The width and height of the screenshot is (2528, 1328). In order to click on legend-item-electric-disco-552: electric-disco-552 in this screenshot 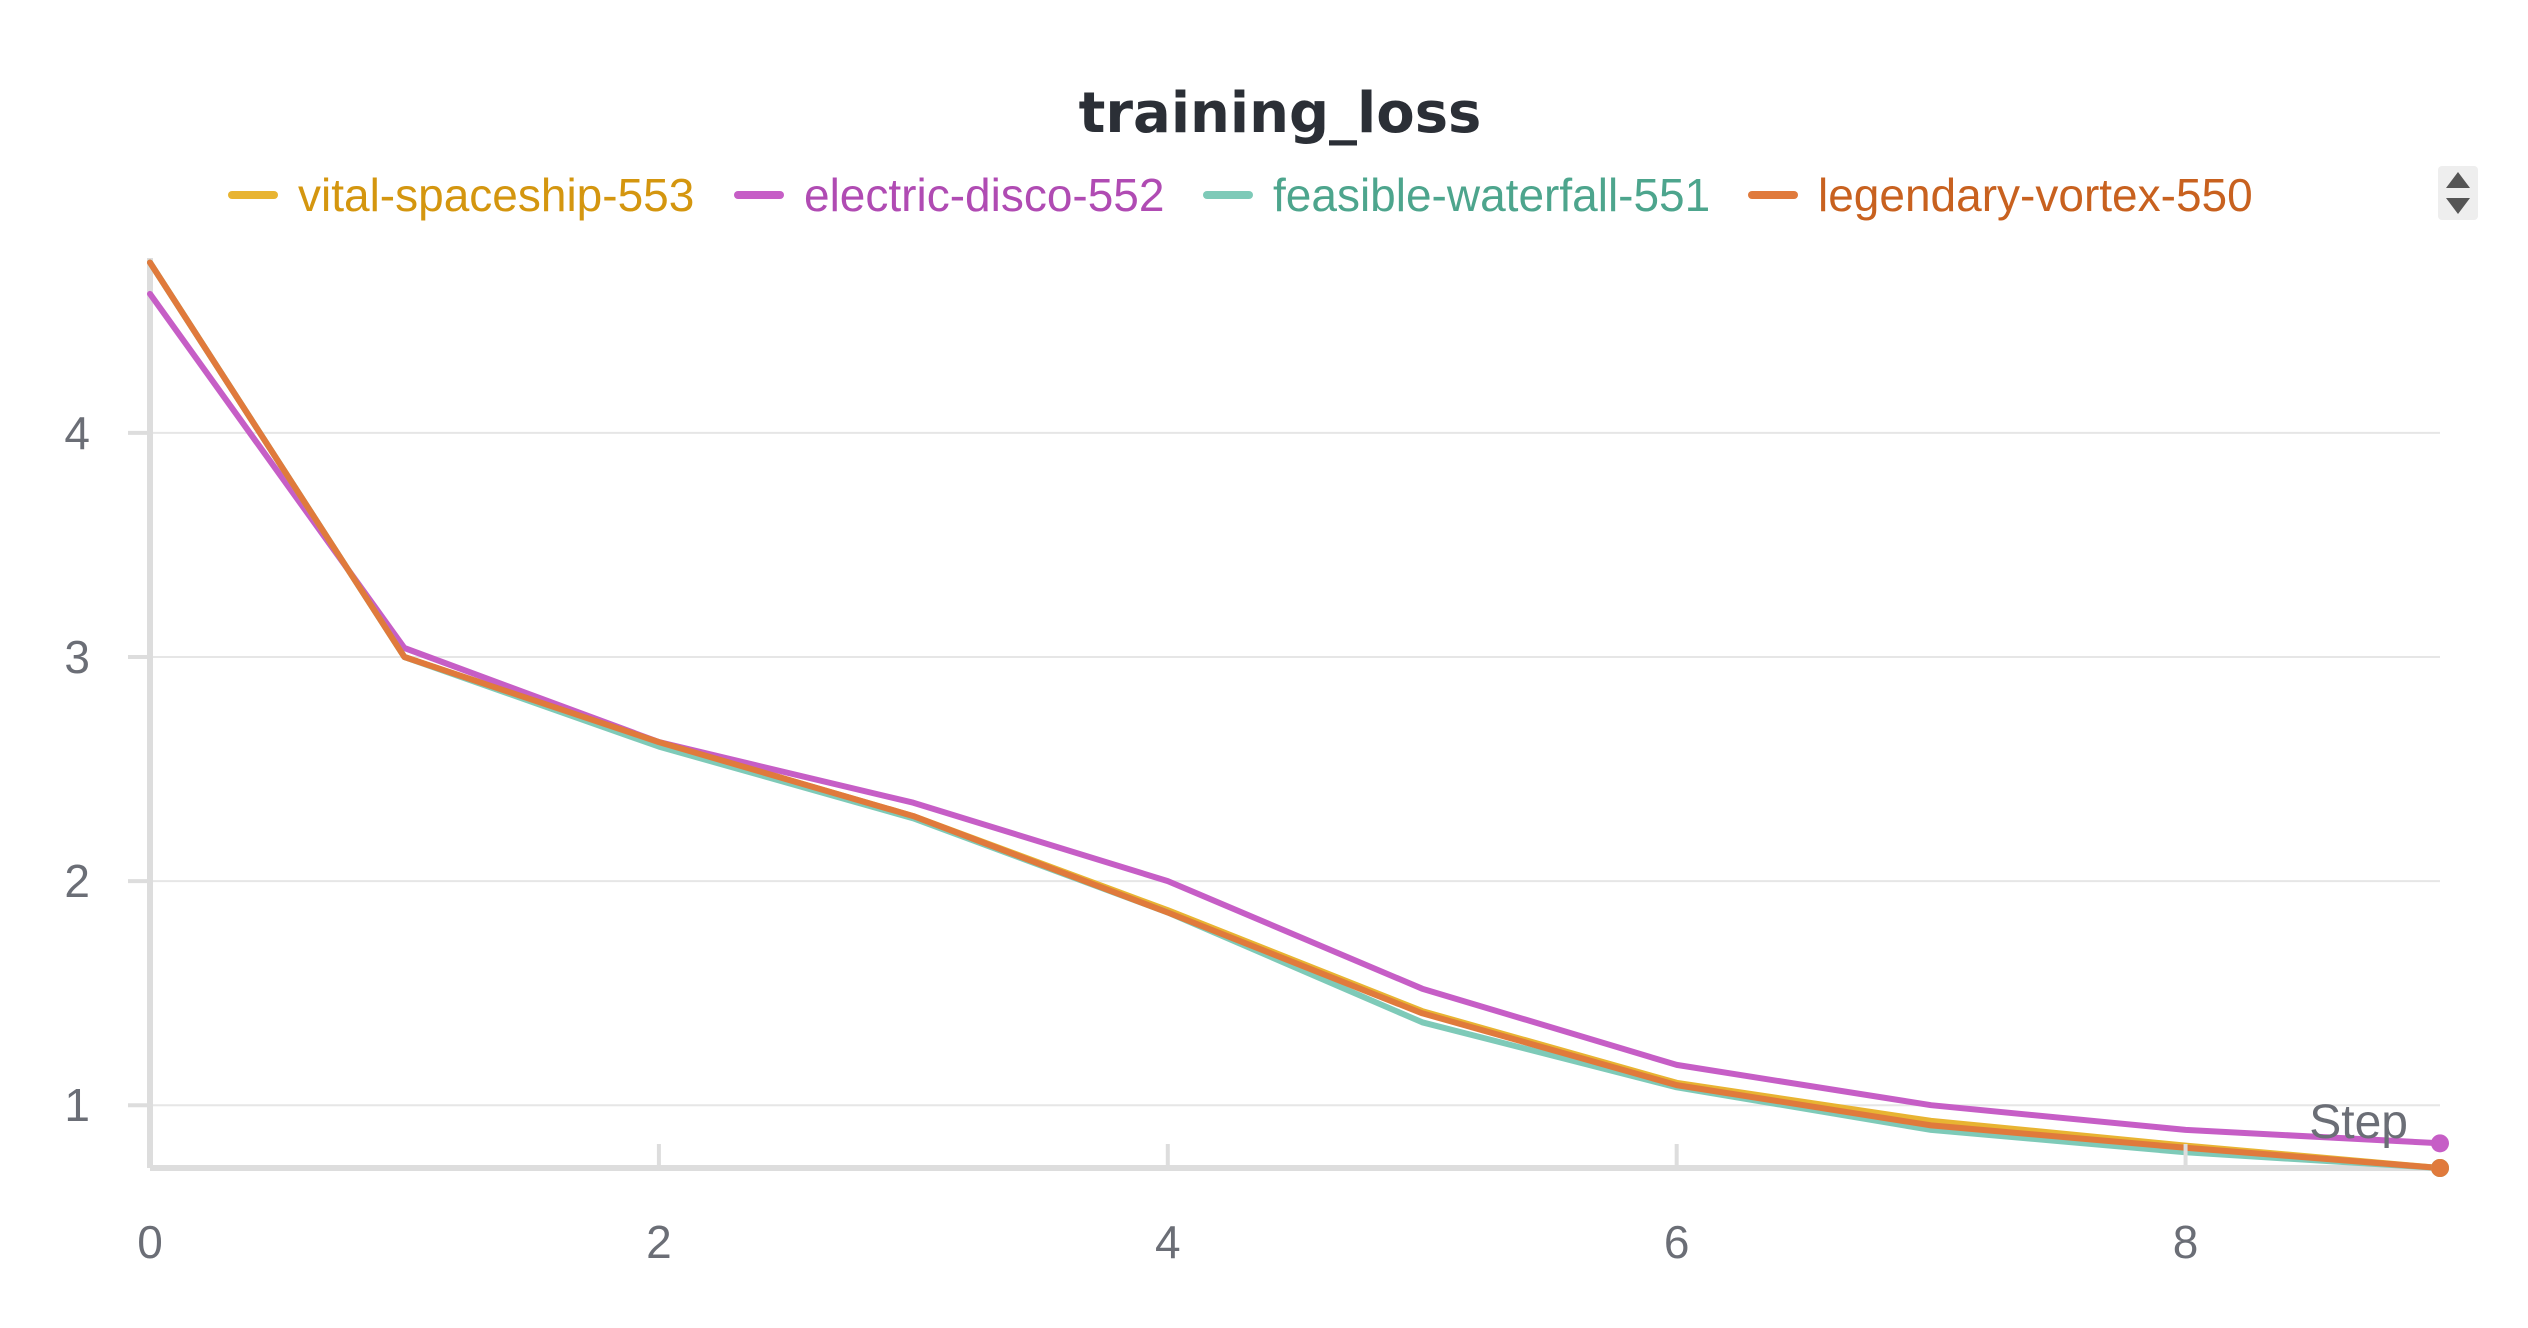, I will do `click(949, 195)`.